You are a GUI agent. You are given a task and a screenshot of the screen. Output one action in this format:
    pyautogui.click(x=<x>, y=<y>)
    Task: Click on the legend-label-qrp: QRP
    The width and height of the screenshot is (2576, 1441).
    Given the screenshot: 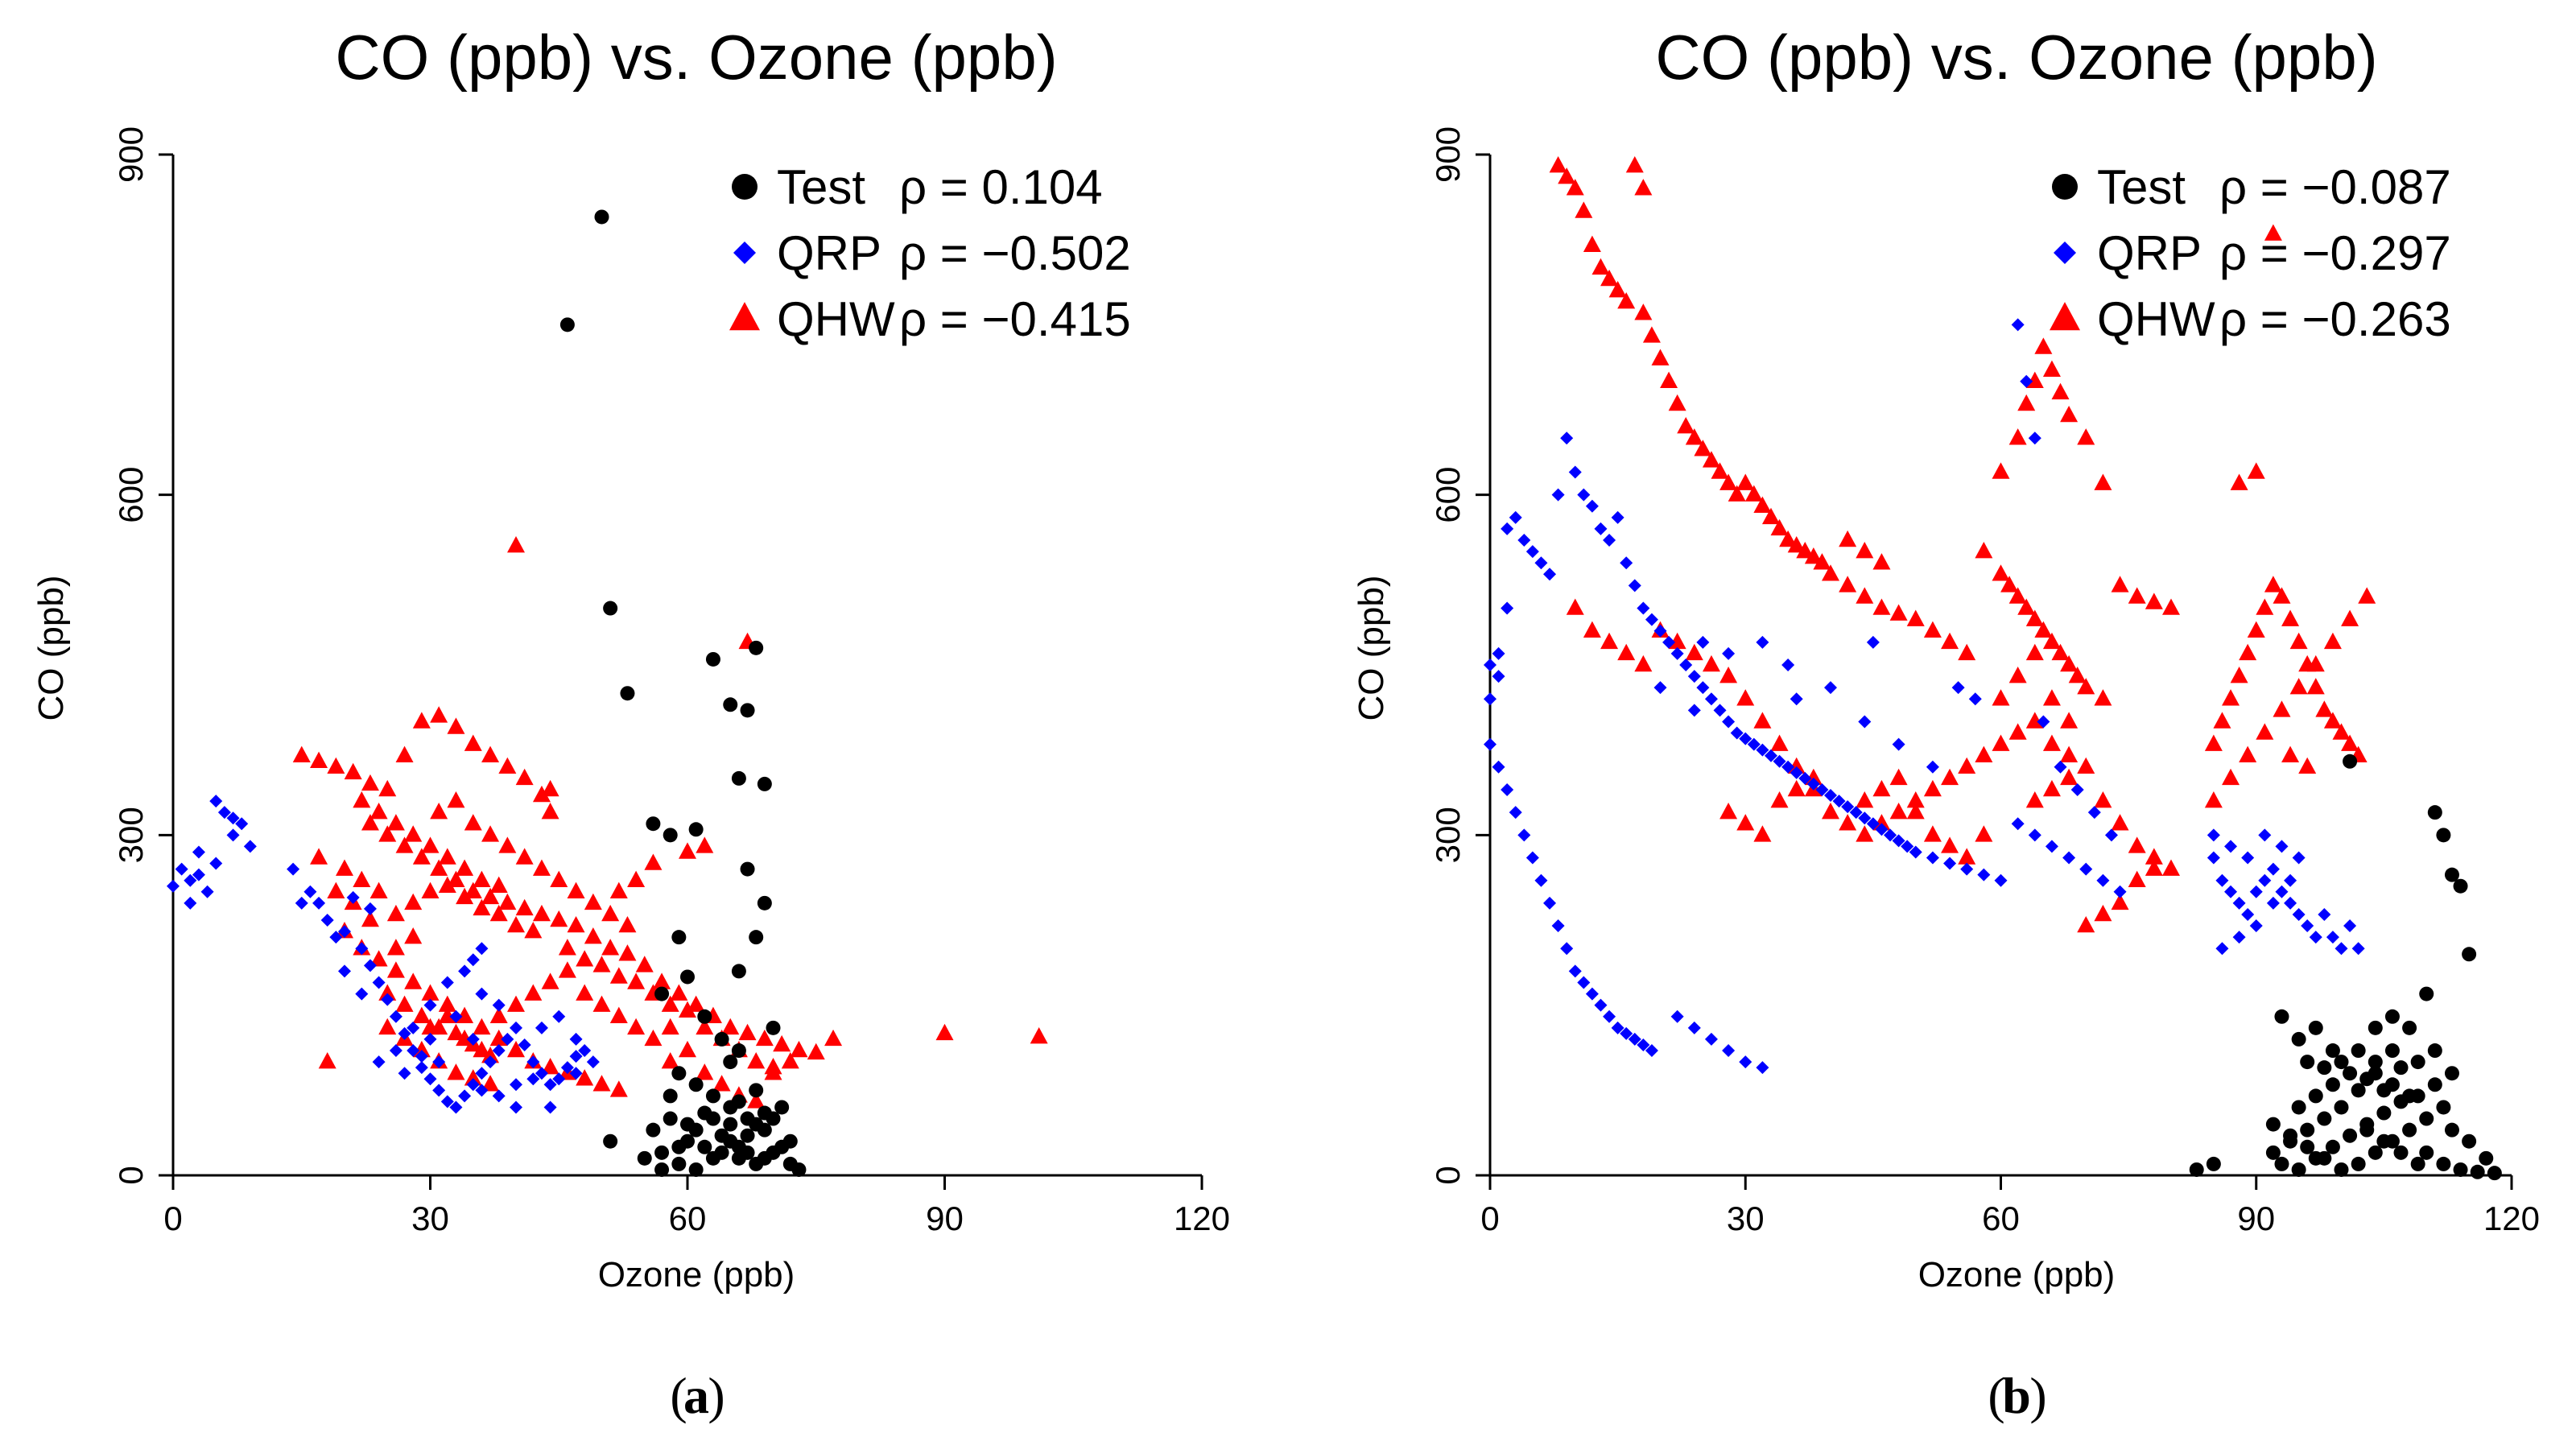 What is the action you would take?
    pyautogui.click(x=829, y=253)
    